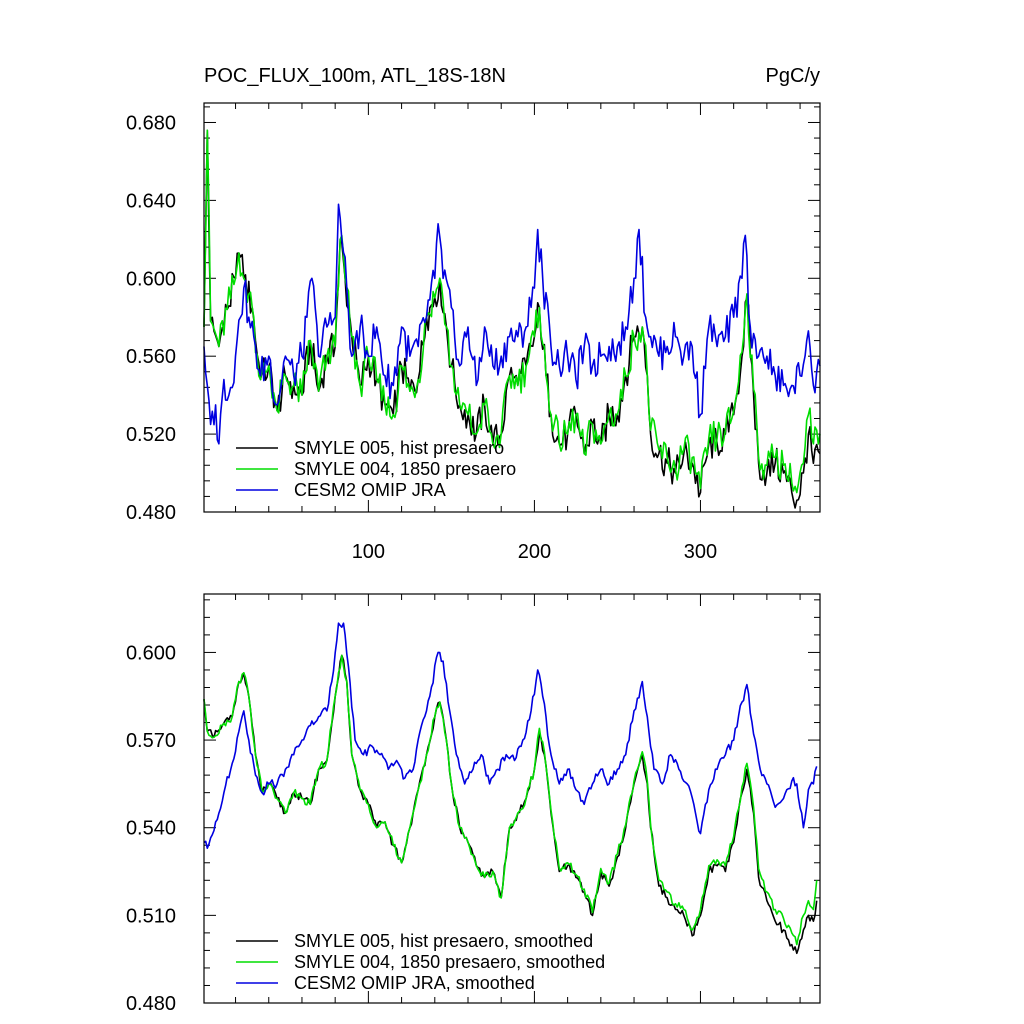 Image resolution: width=1024 pixels, height=1024 pixels. What do you see at coordinates (151, 357) in the screenshot?
I see `y-tick-label: 0.560` at bounding box center [151, 357].